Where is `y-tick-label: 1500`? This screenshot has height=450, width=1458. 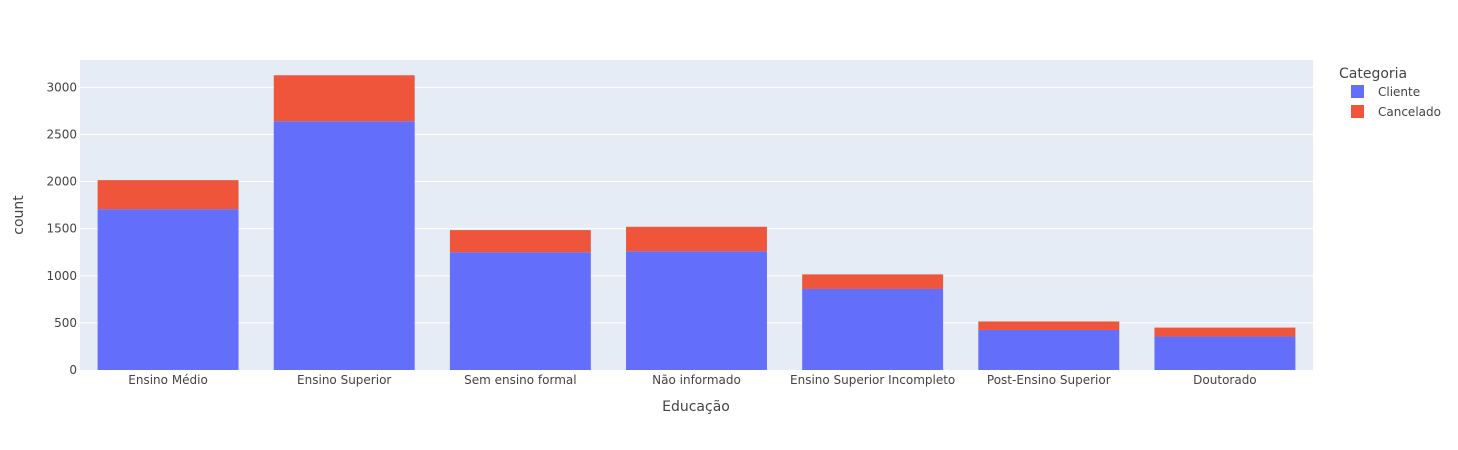
y-tick-label: 1500 is located at coordinates (61, 229).